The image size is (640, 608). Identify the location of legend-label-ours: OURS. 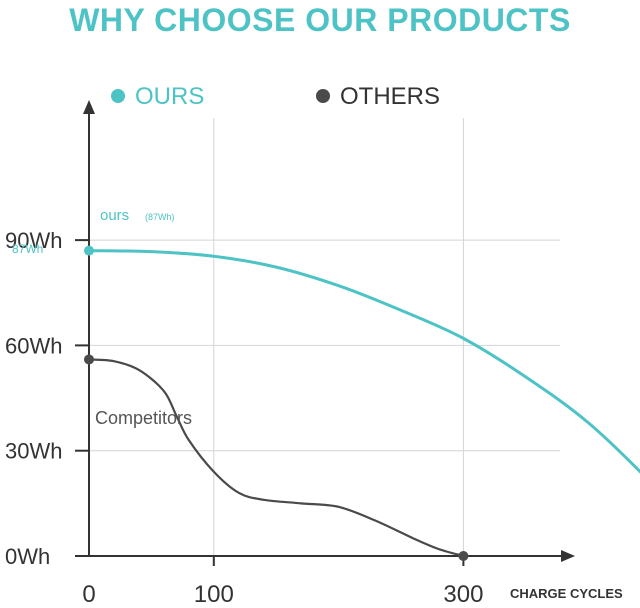
(169, 96).